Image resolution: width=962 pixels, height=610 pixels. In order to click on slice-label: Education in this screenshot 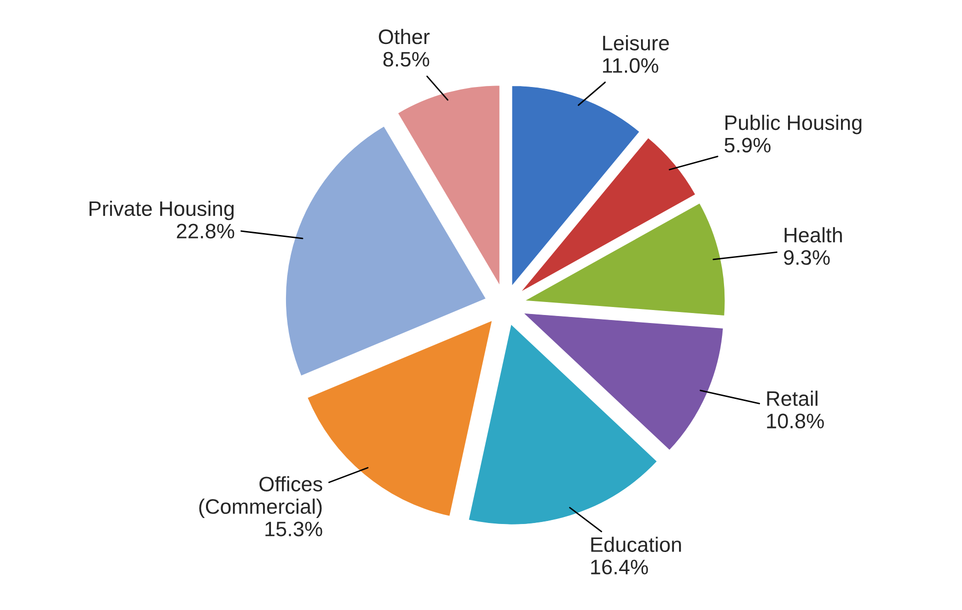, I will do `click(636, 544)`.